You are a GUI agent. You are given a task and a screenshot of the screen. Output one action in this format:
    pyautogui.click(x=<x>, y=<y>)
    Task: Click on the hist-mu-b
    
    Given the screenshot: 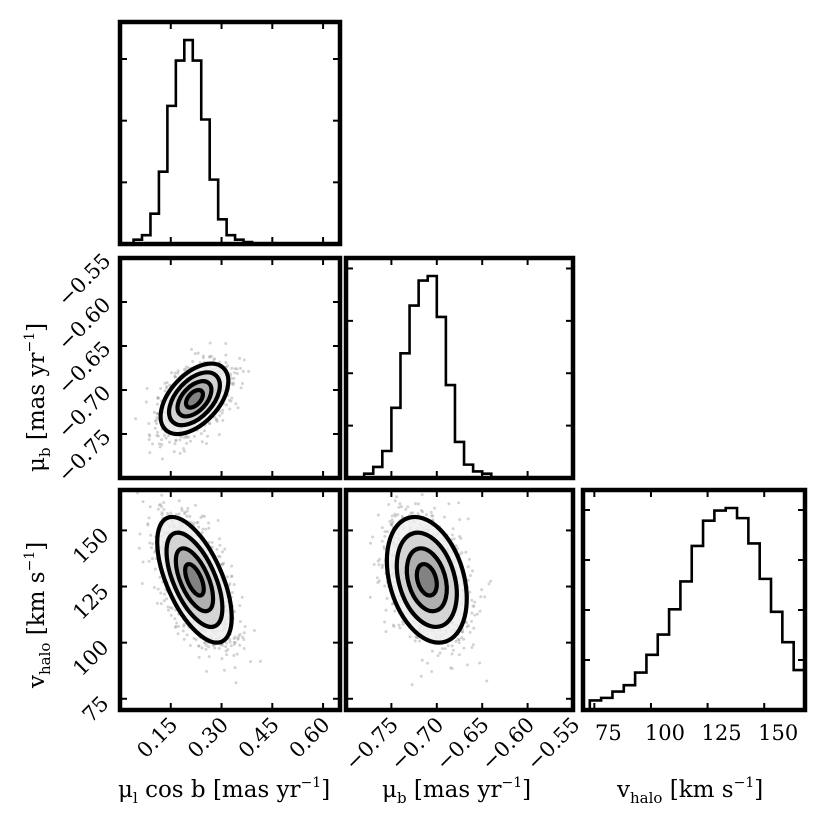 What is the action you would take?
    pyautogui.click(x=459, y=368)
    